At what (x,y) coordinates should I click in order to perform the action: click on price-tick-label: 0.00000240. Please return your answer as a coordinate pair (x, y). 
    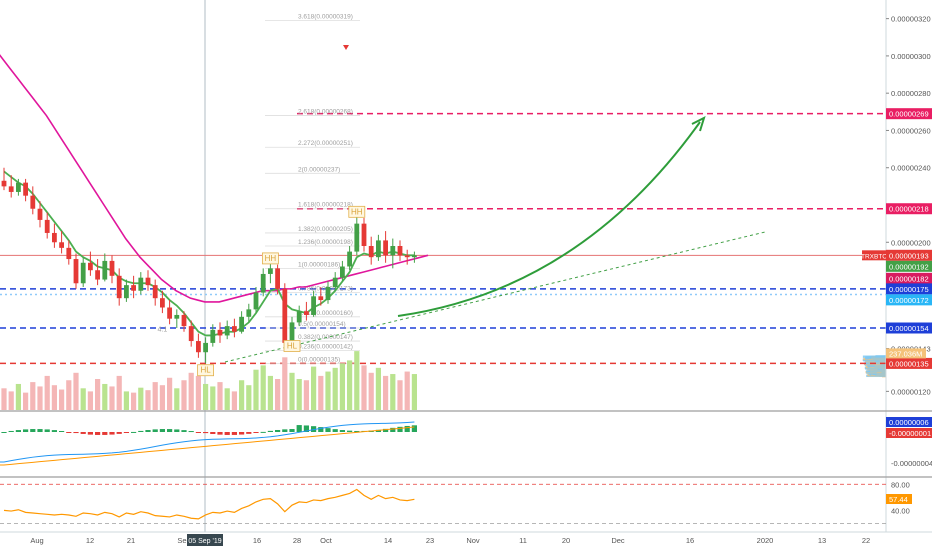
    Looking at the image, I should click on (911, 168).